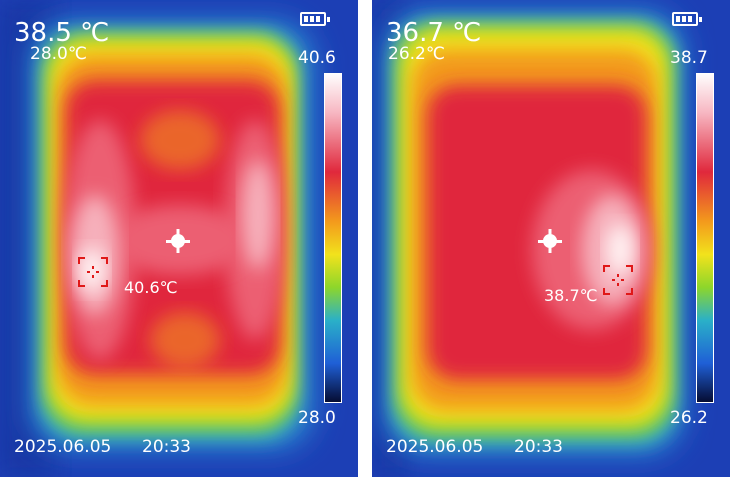  I want to click on hot-spot-temperature: 38.7℃, so click(571, 295).